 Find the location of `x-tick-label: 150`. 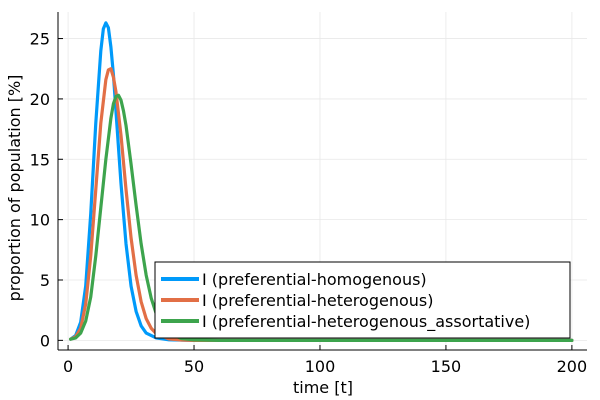

x-tick-label: 150 is located at coordinates (446, 366).